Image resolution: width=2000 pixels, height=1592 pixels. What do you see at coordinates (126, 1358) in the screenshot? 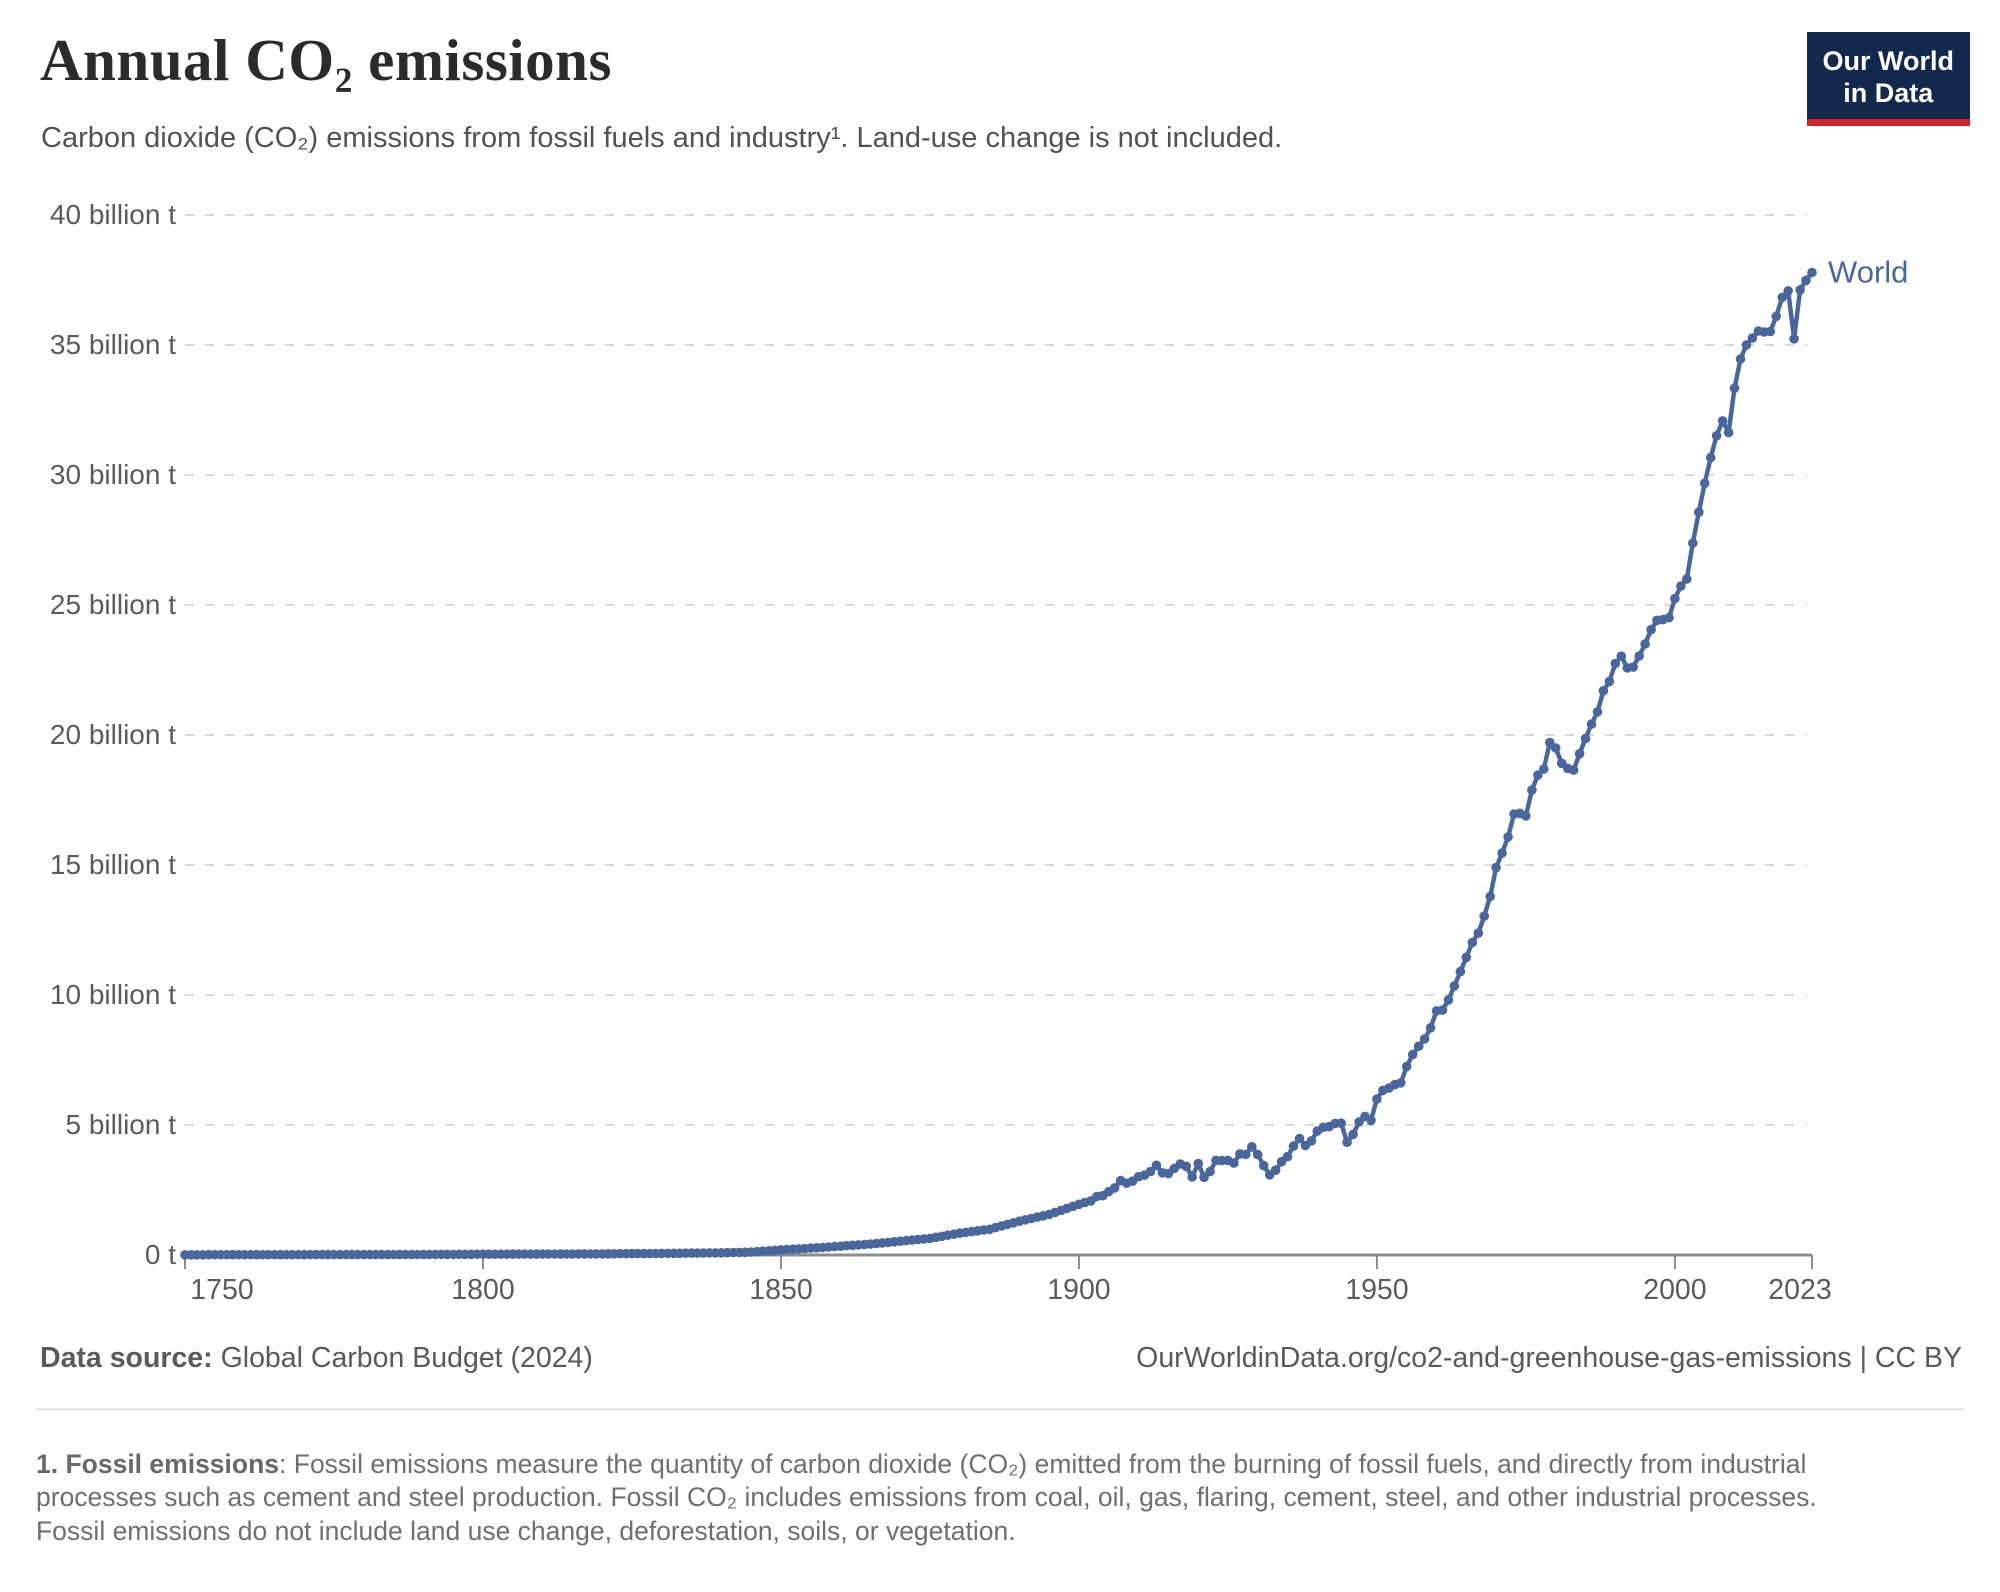
I see `data-source-label: Data source:` at bounding box center [126, 1358].